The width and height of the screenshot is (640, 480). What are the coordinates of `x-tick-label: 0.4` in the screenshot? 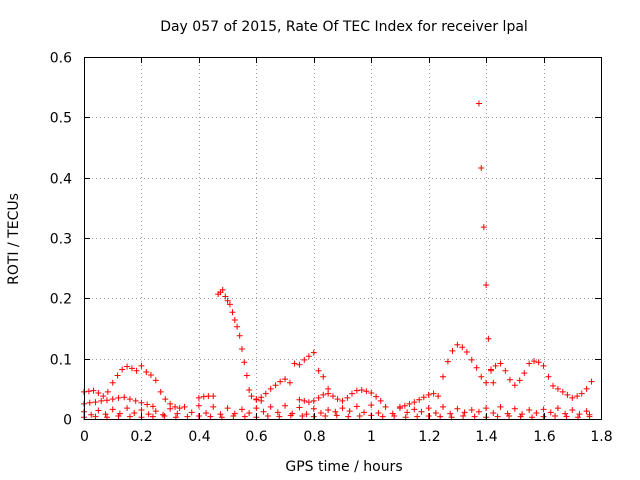 It's located at (199, 437).